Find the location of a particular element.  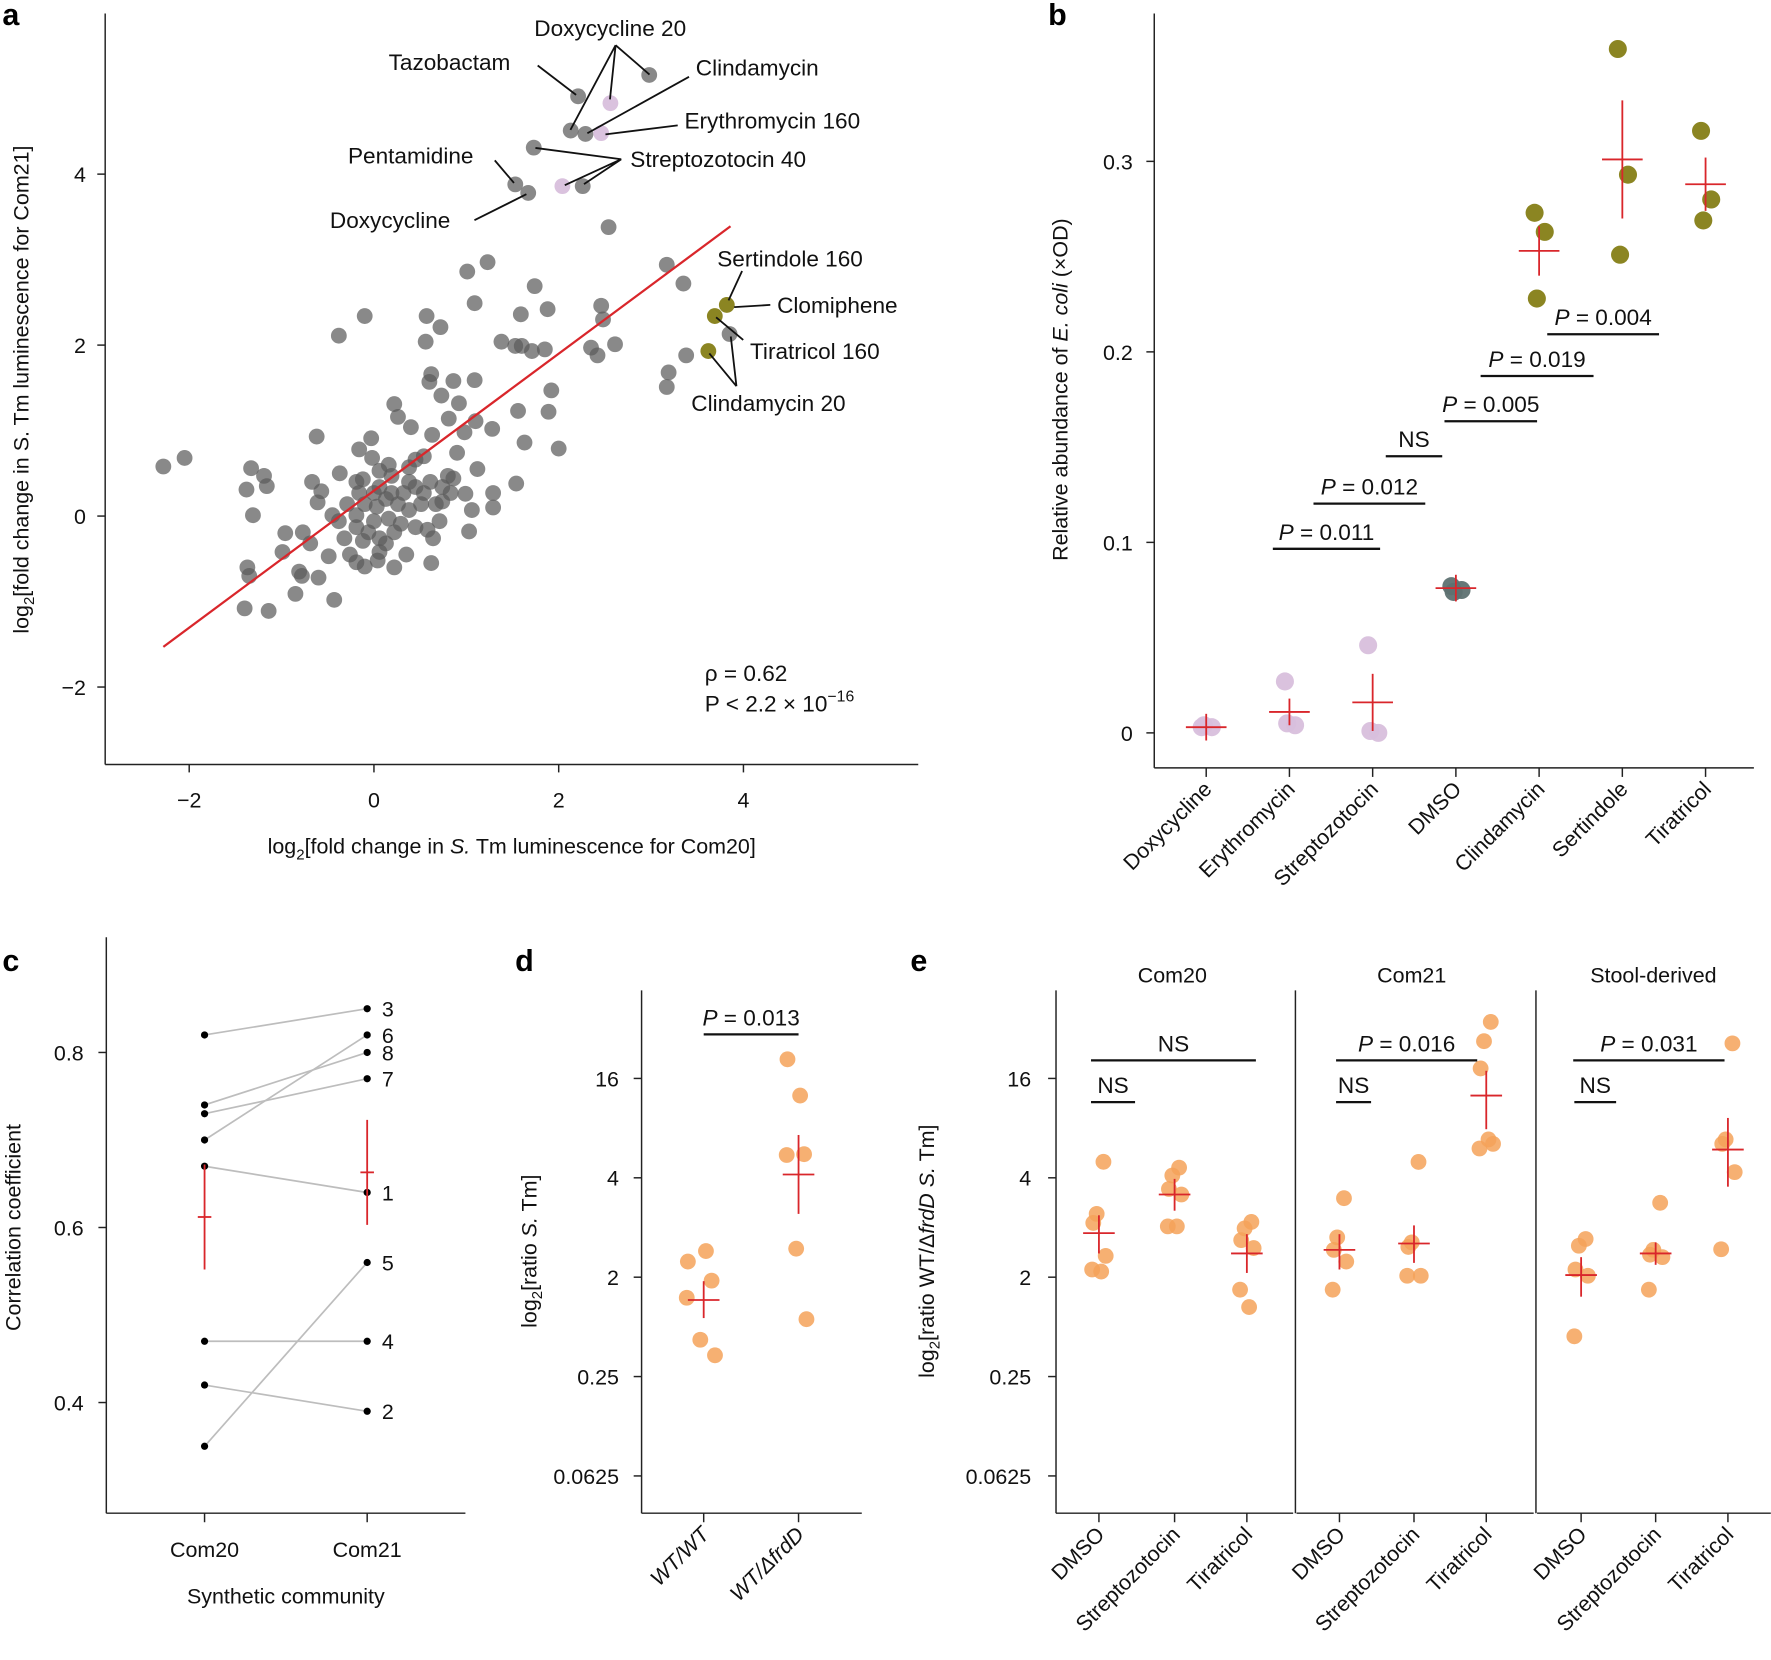

a-x-tick-label: 2 is located at coordinates (559, 800).